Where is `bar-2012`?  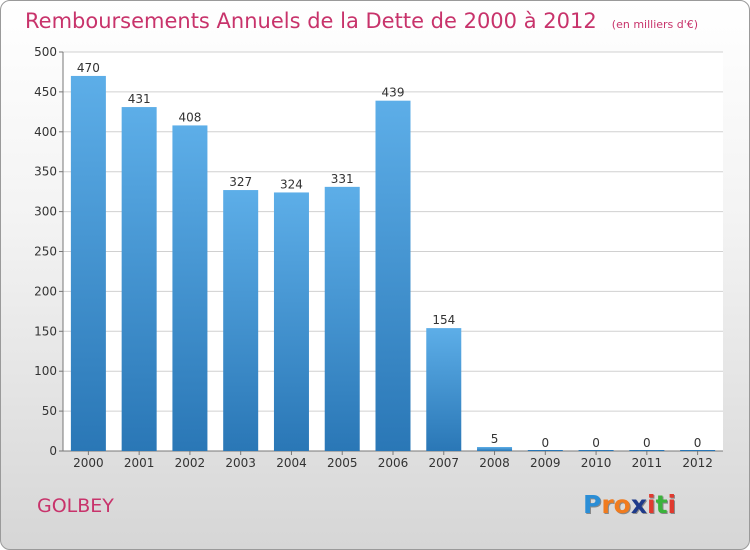 bar-2012 is located at coordinates (698, 450).